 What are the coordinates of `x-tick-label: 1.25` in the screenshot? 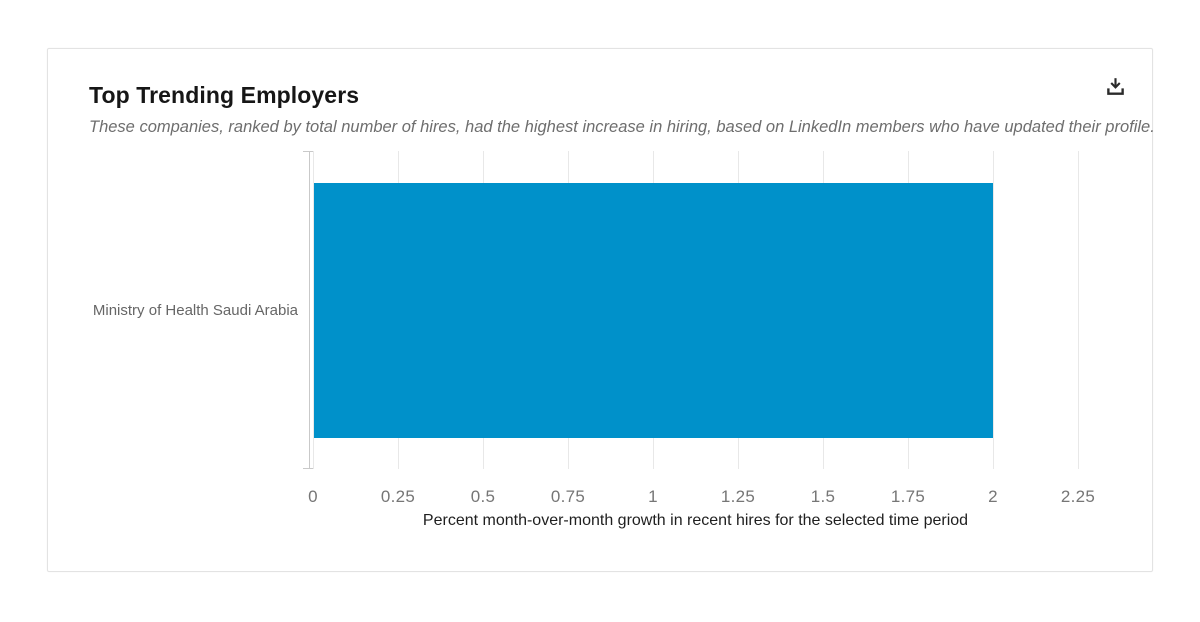 It's located at (738, 496).